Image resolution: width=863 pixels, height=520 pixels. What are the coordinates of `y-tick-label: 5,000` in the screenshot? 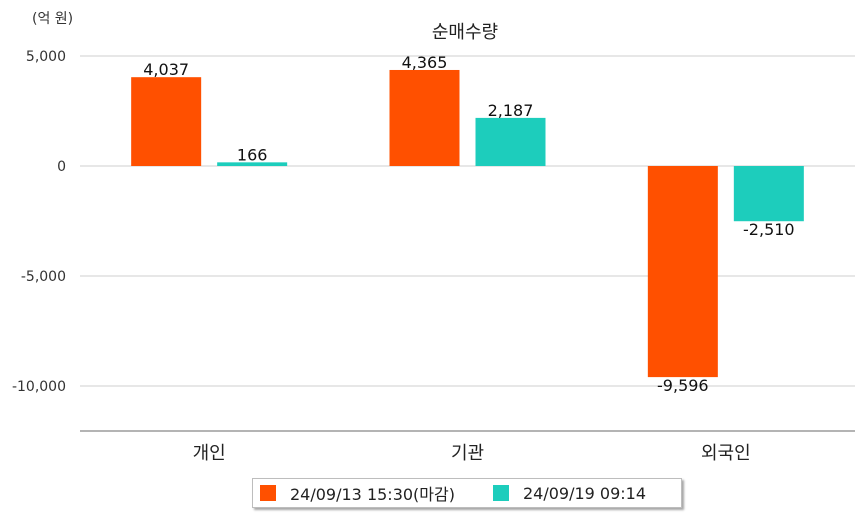 It's located at (46, 57).